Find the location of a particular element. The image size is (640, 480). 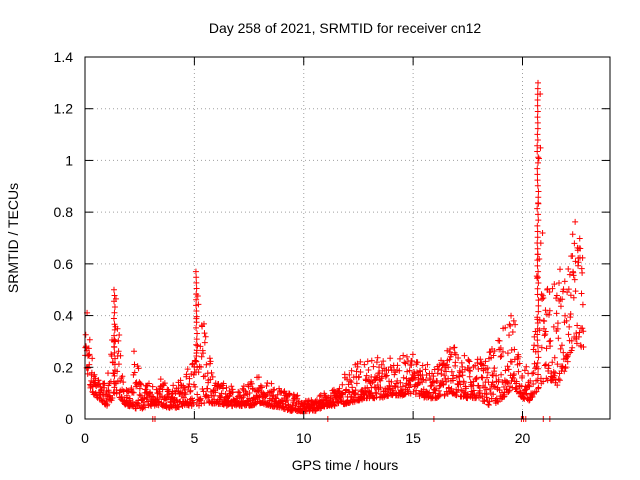

y-axis-label: SRMTID / TECUs is located at coordinates (13, 238).